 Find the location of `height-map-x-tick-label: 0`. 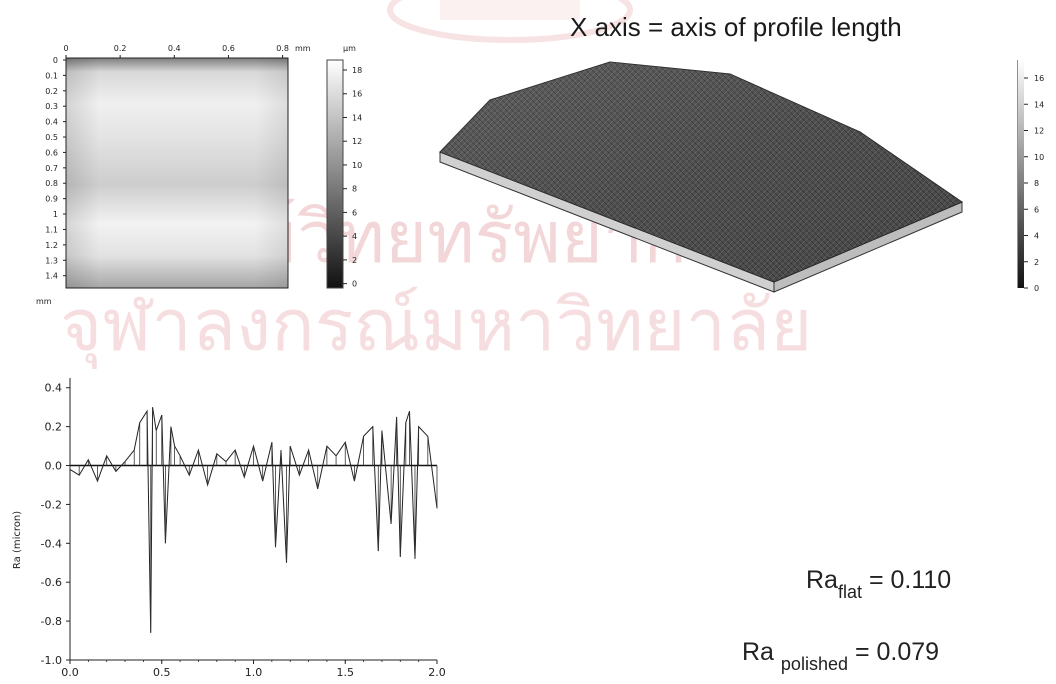

height-map-x-tick-label: 0 is located at coordinates (65, 48).